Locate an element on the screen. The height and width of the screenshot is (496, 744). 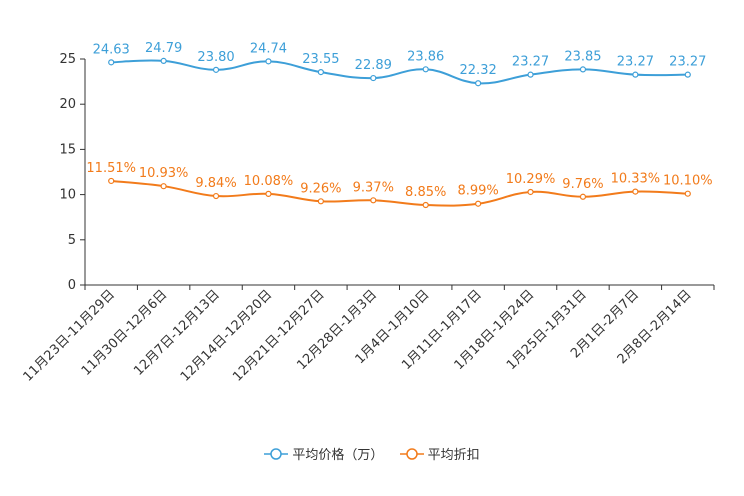
series-1-data-label: 11.51% is located at coordinates (111, 168).